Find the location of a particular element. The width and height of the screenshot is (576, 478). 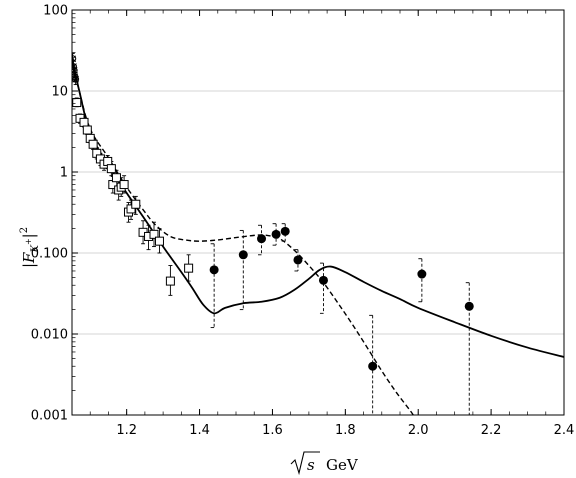

x-axis-variable: s is located at coordinates (311, 465).